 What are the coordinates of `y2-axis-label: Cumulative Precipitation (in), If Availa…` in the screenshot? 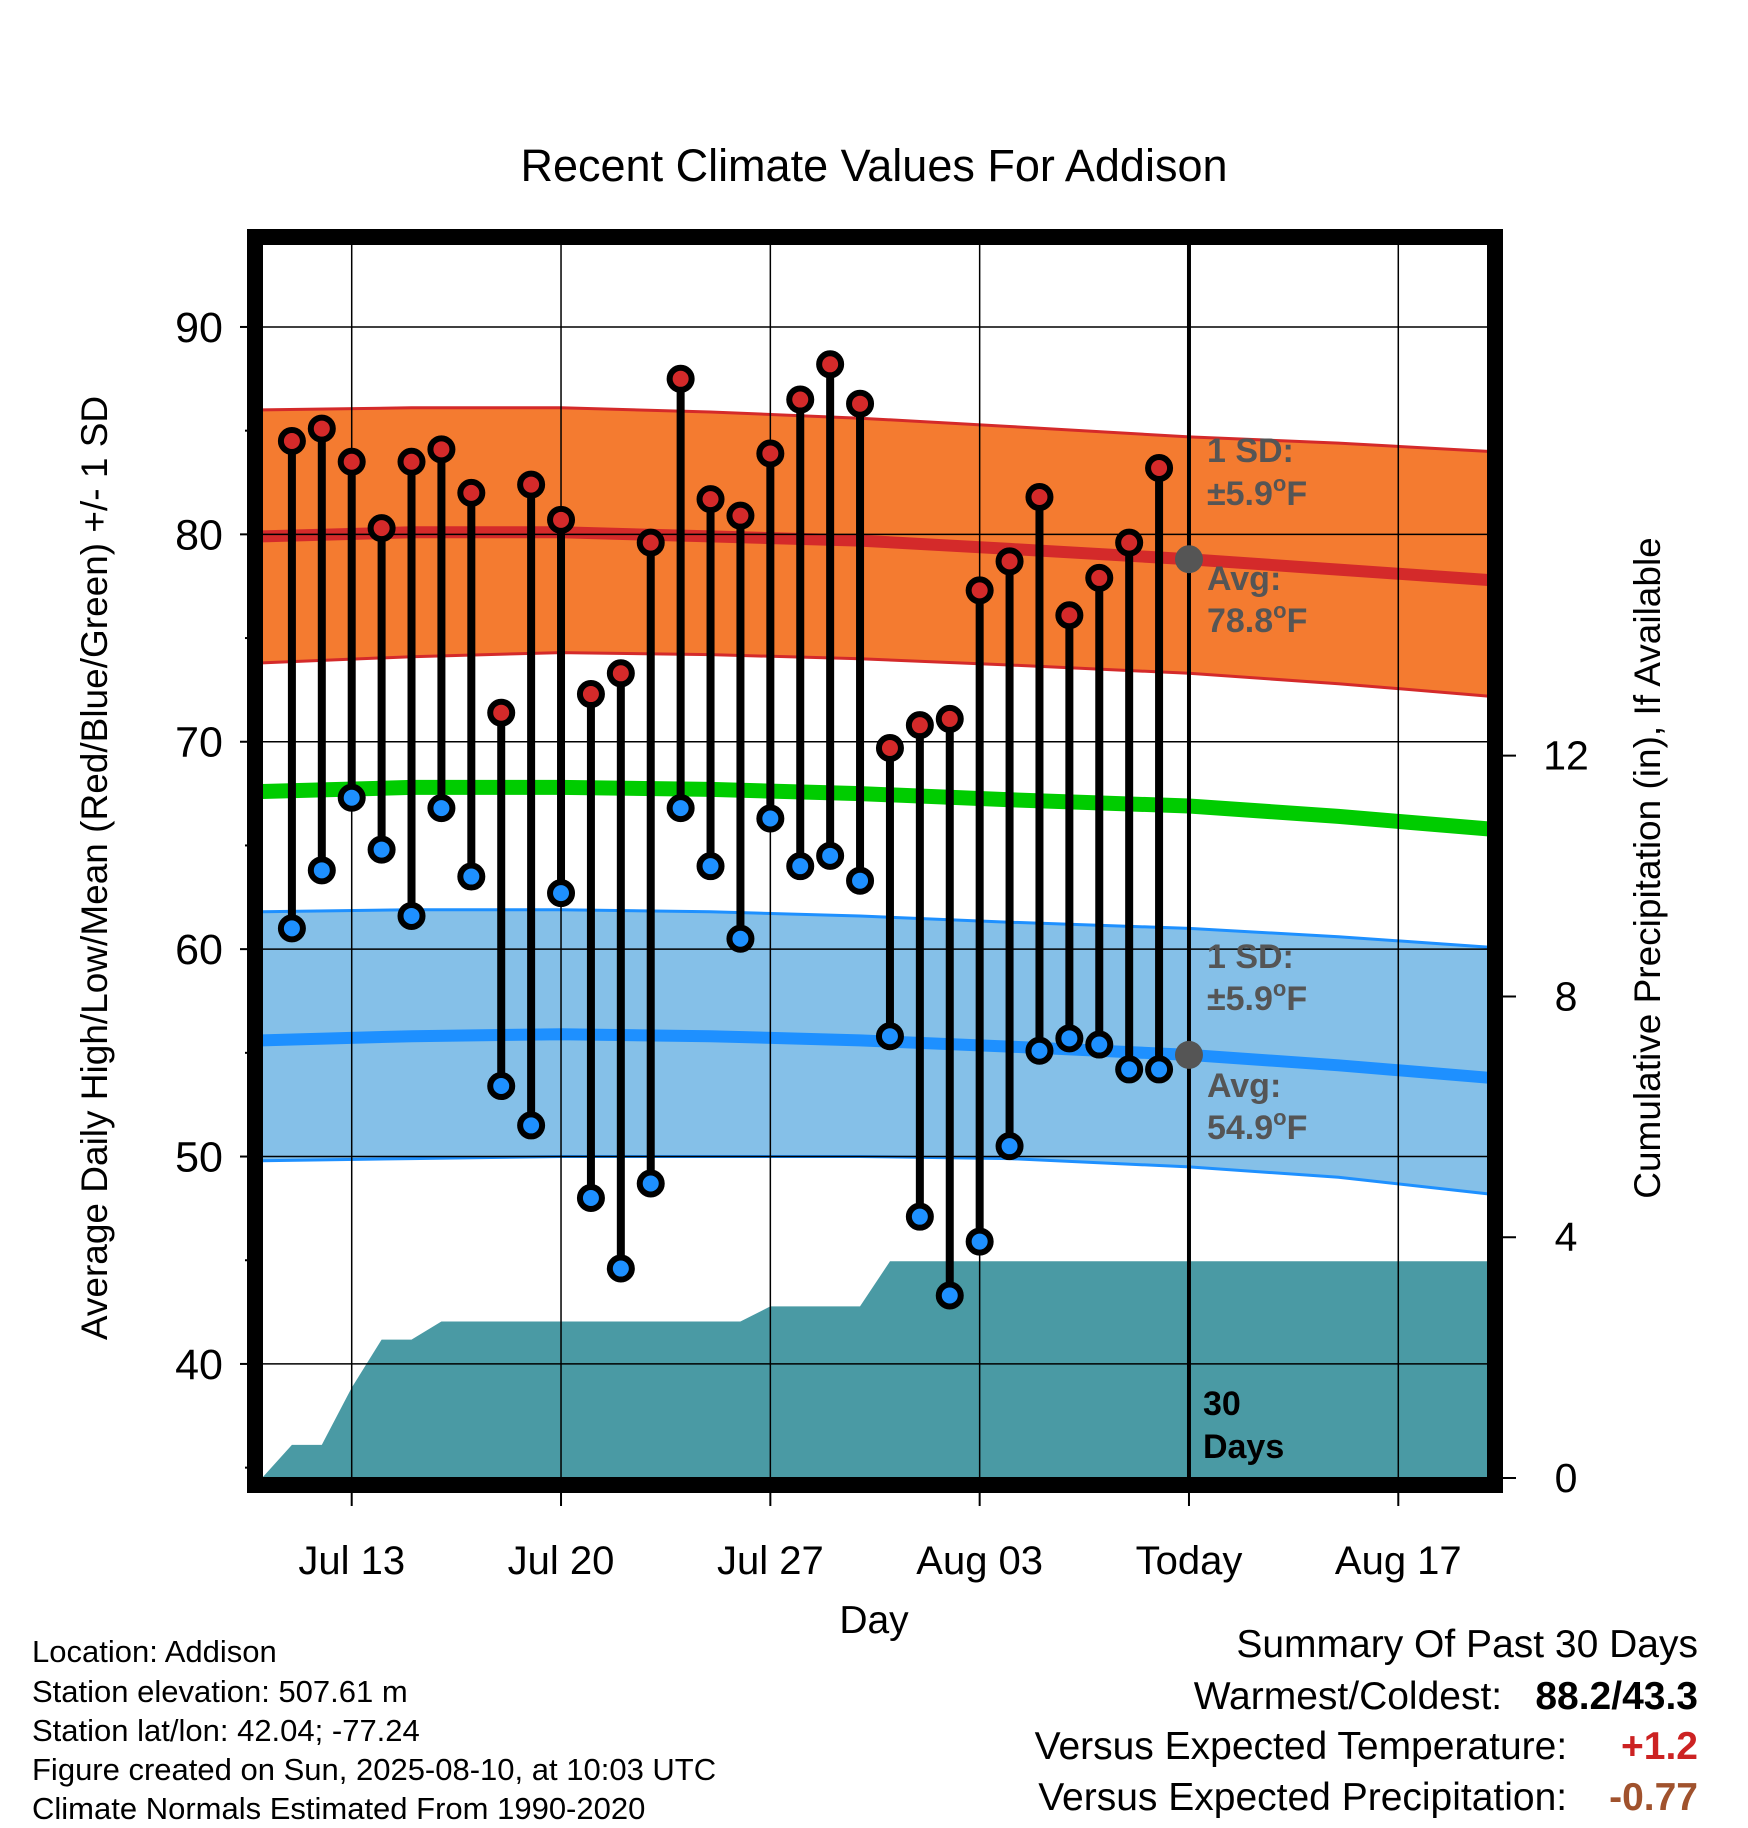 It's located at (1647, 868).